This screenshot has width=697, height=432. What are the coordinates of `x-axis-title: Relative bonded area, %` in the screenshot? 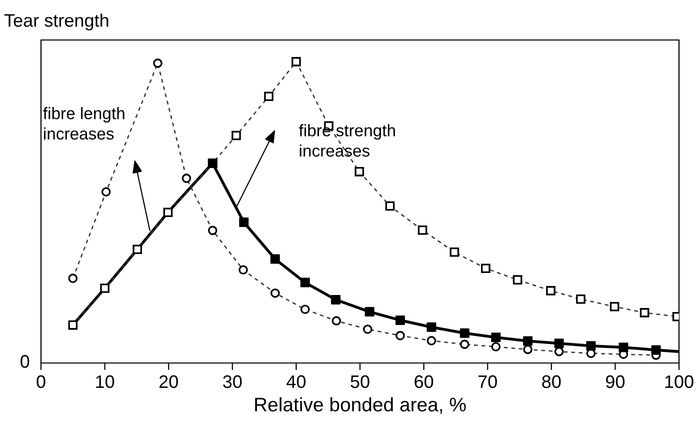 It's located at (360, 405).